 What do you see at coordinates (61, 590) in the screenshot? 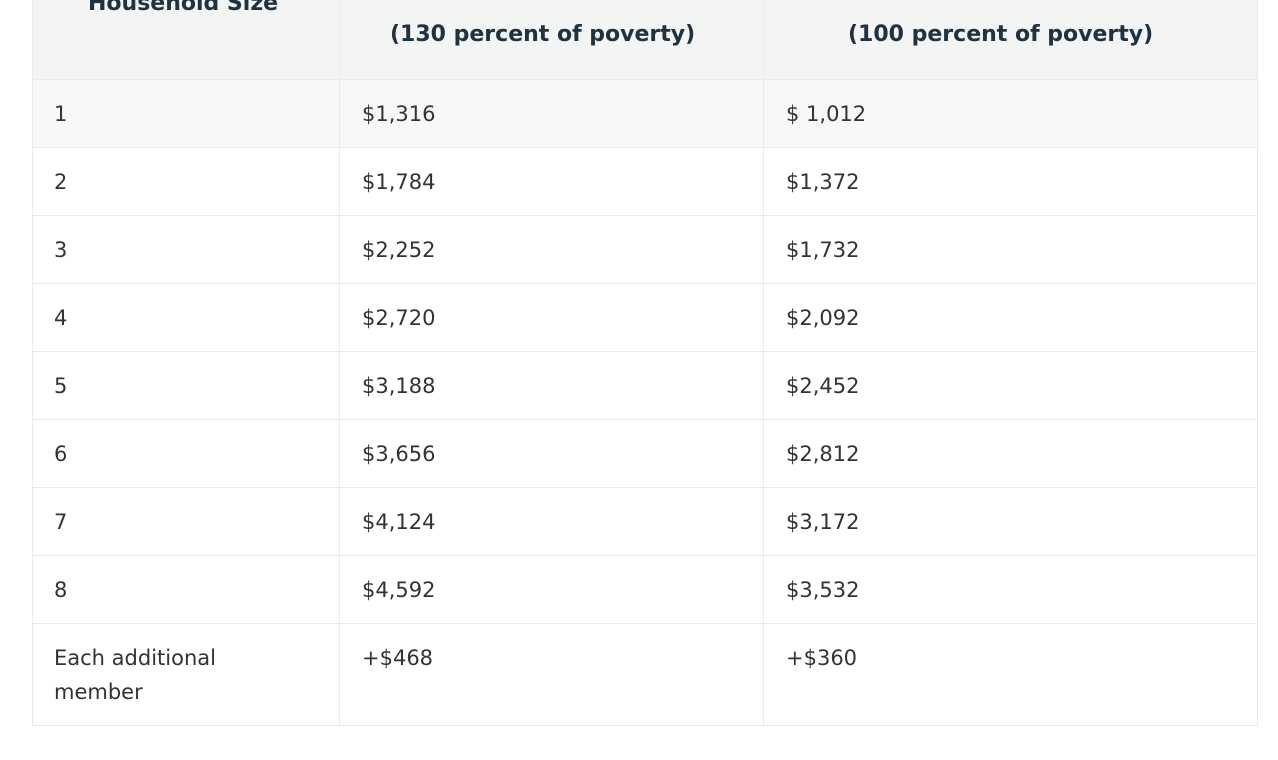
I see `cell-text: 8` at bounding box center [61, 590].